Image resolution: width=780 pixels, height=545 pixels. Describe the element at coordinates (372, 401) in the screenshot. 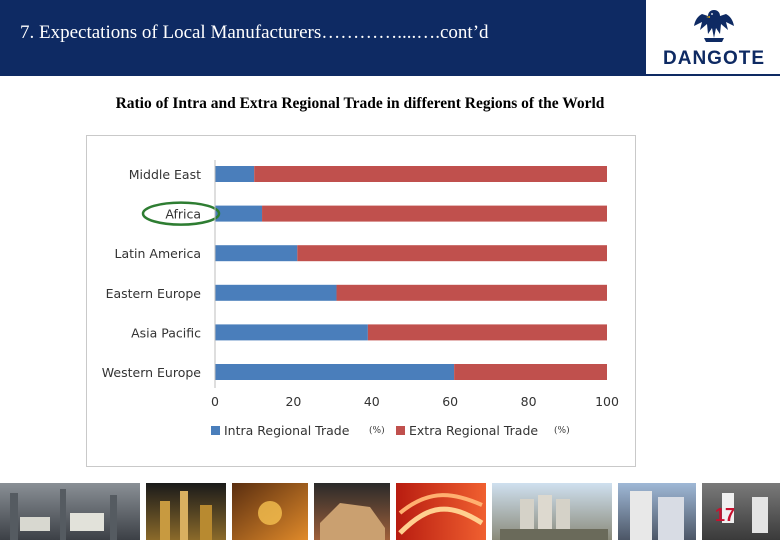

I see `x-tick-label: 40` at that location.